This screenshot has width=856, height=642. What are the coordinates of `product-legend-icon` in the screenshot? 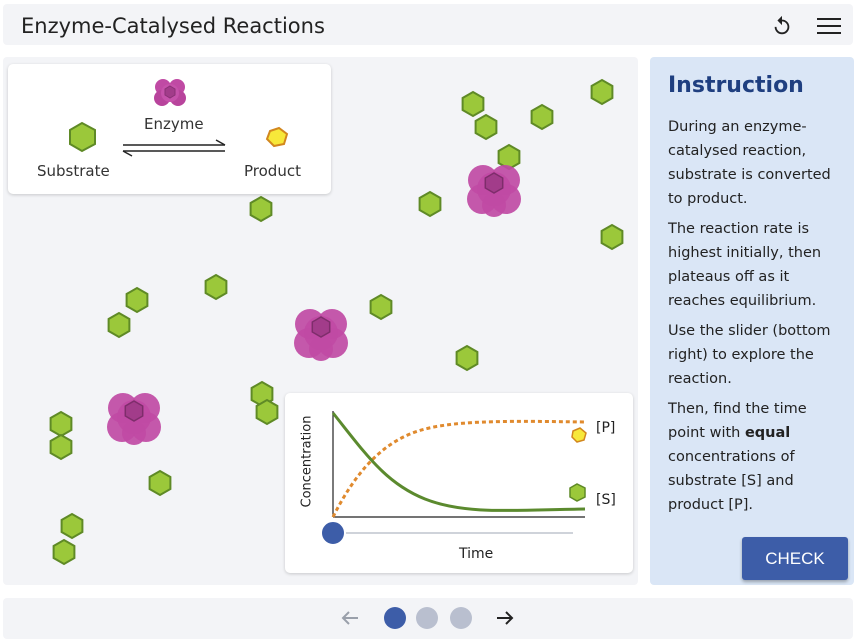 It's located at (579, 435).